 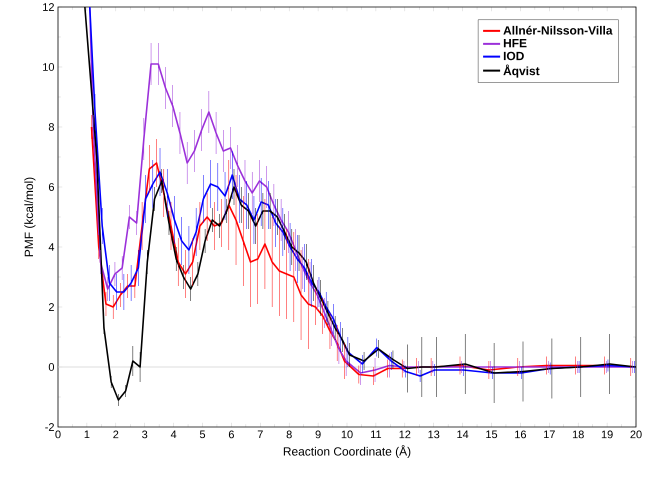 I want to click on x-tick-label: 3, so click(x=145, y=434).